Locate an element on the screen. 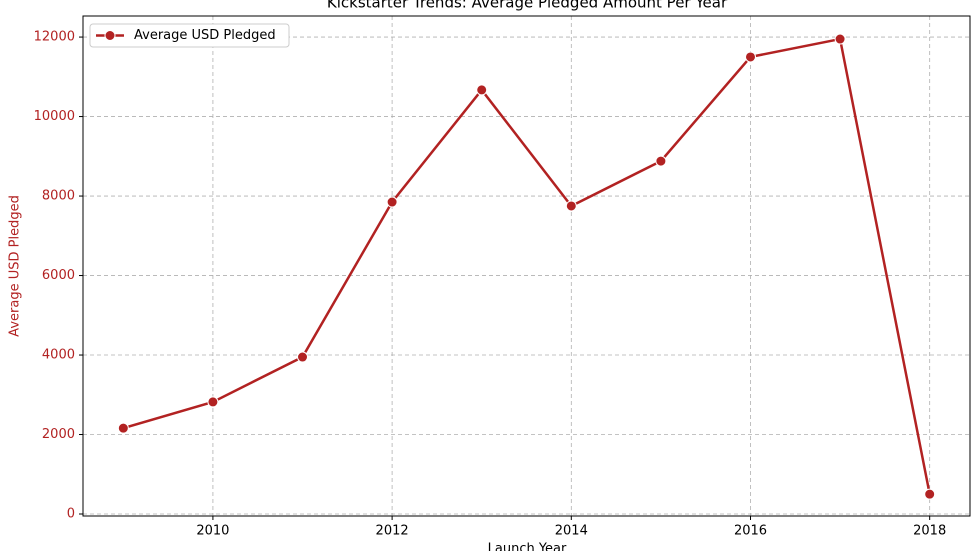 This screenshot has height=551, width=980. y-tick-label: 0 is located at coordinates (71, 514).